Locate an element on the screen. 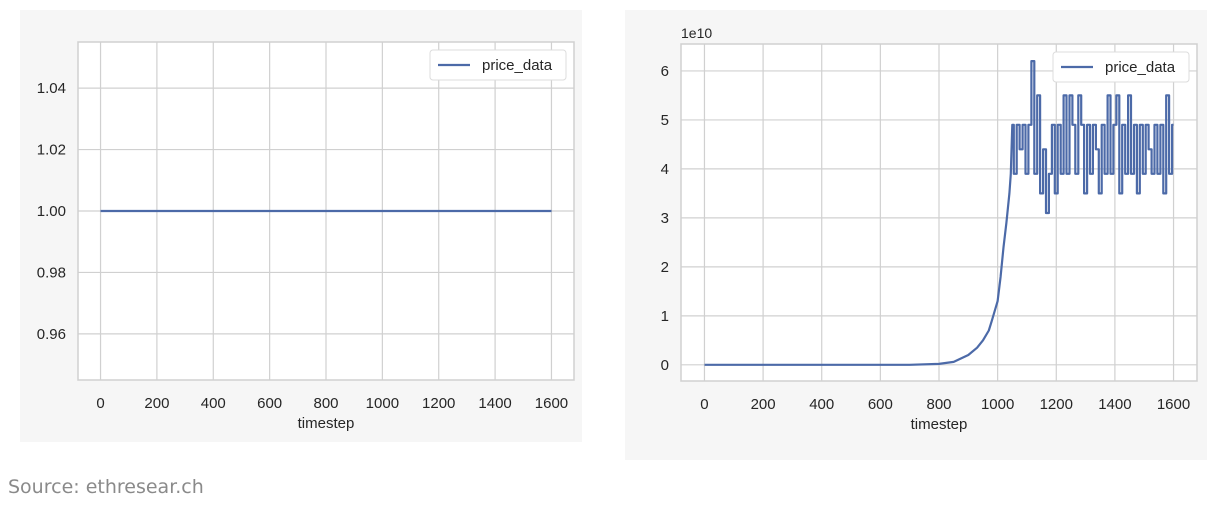 The image size is (1224, 506). y-tick-label: 1.02 is located at coordinates (51, 150).